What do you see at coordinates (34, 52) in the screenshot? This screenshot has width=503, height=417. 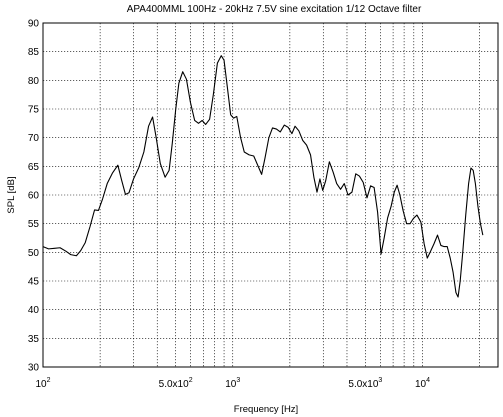 I see `y-tick-label: 85` at bounding box center [34, 52].